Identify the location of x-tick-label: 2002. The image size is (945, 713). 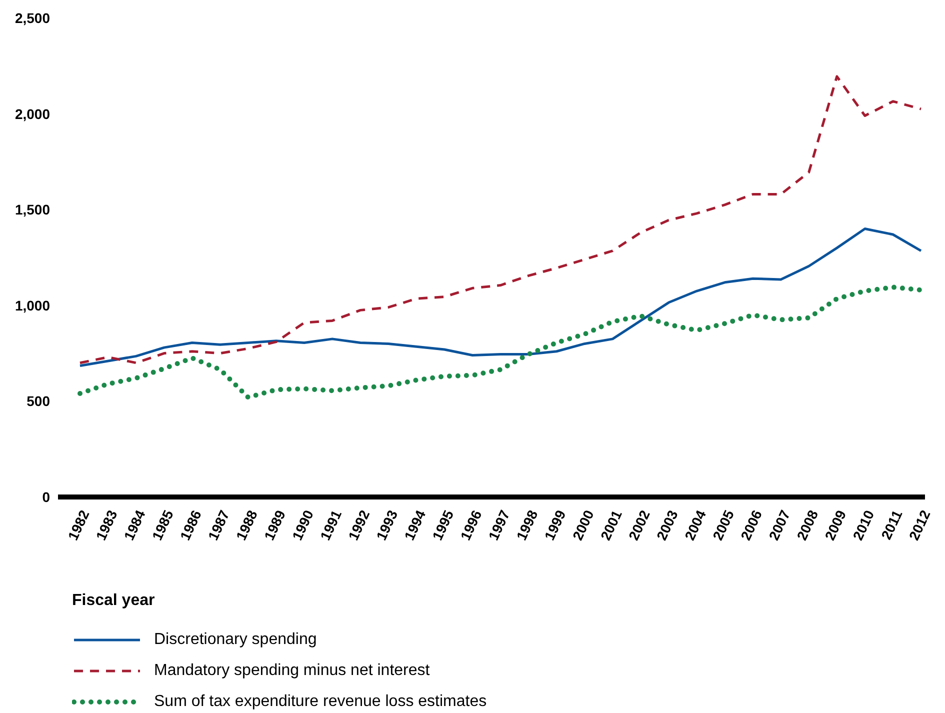
(639, 525).